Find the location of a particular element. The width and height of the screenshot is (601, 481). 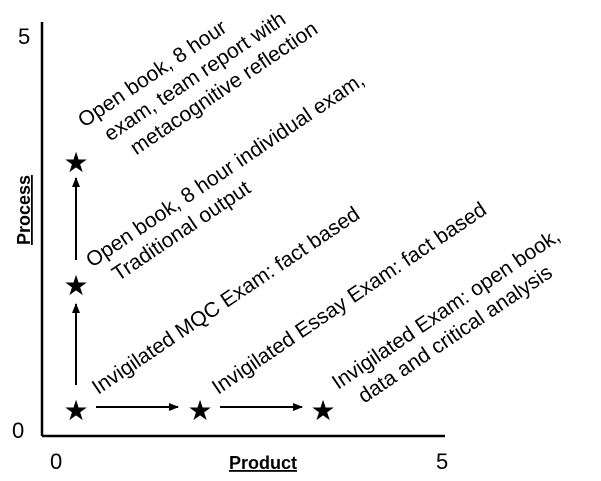

x-axis-max-label: 5 is located at coordinates (442, 461).